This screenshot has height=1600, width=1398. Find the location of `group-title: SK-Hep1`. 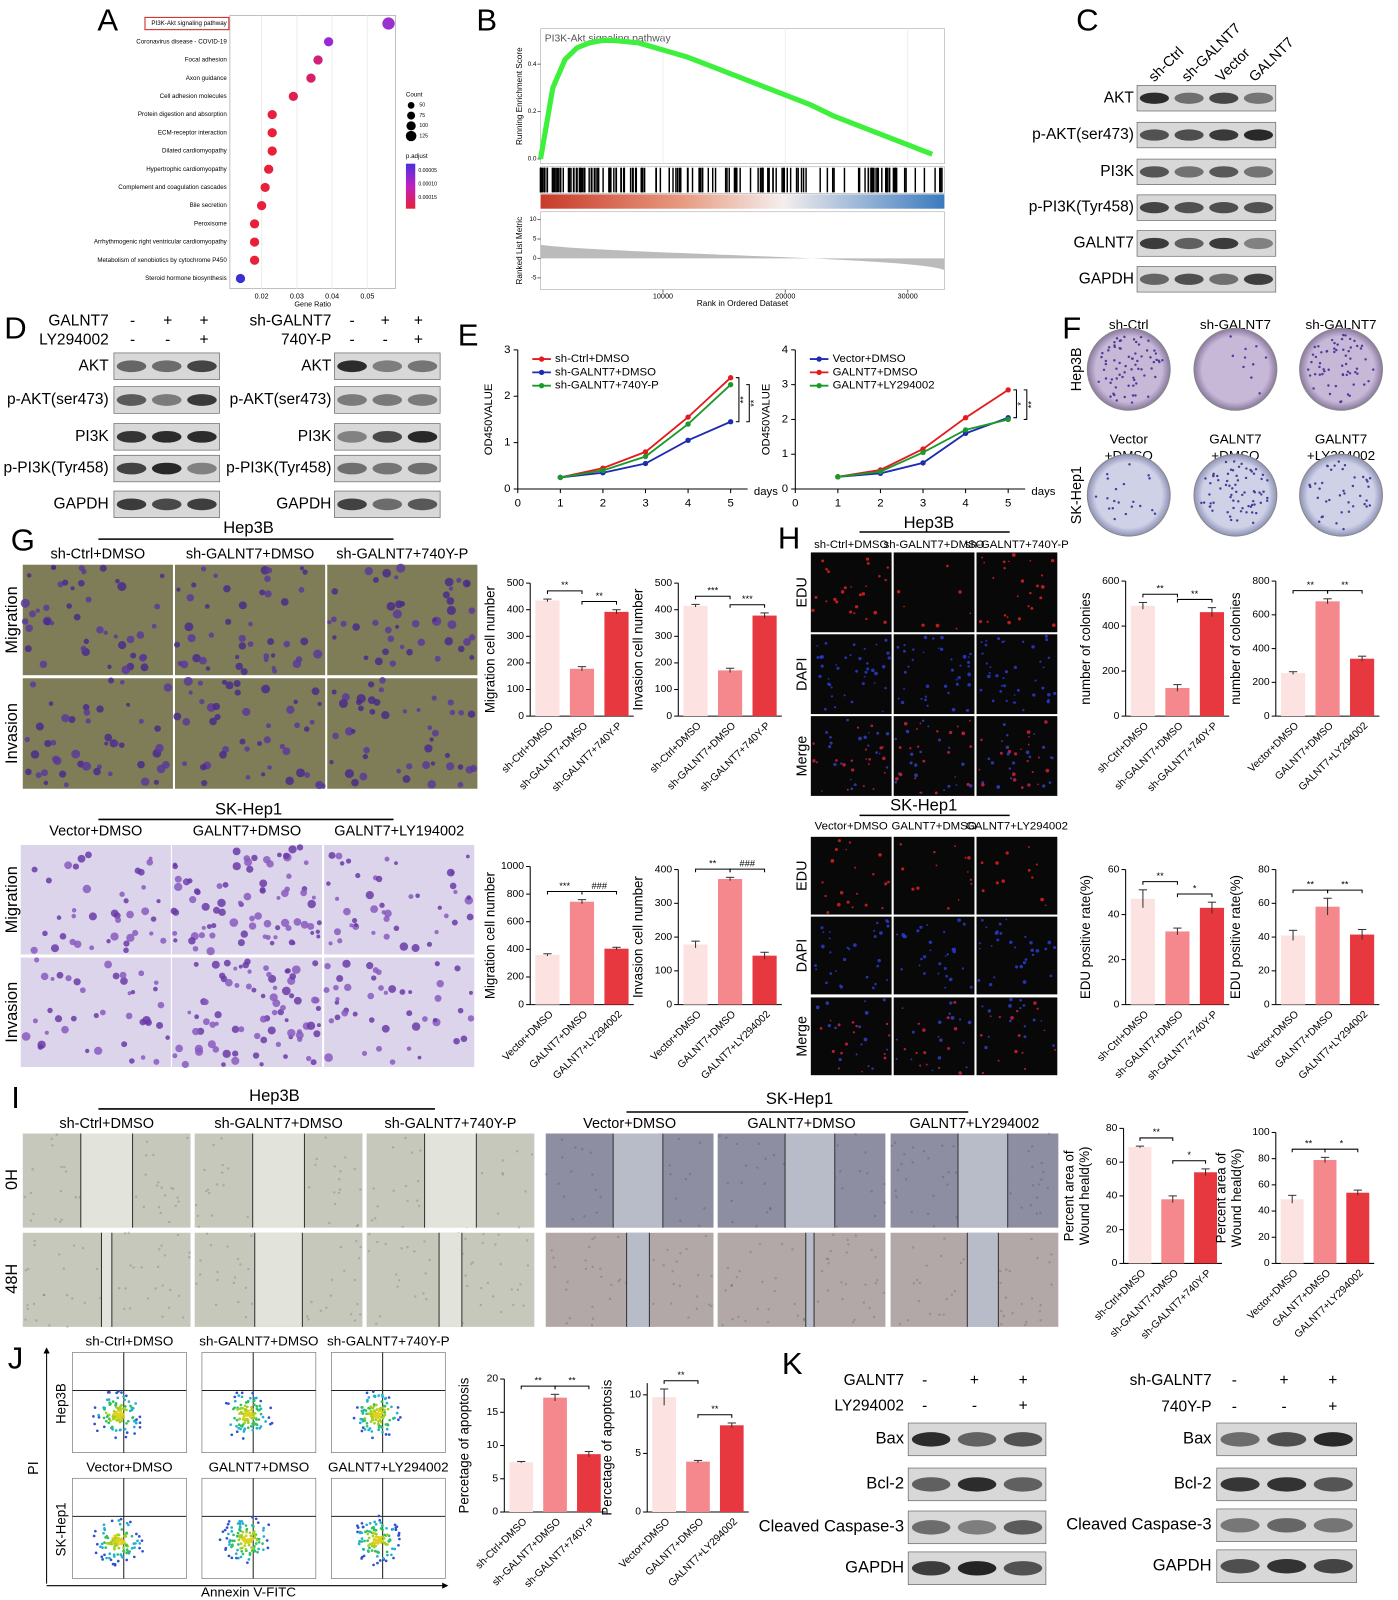

group-title: SK-Hep1 is located at coordinates (923, 806).